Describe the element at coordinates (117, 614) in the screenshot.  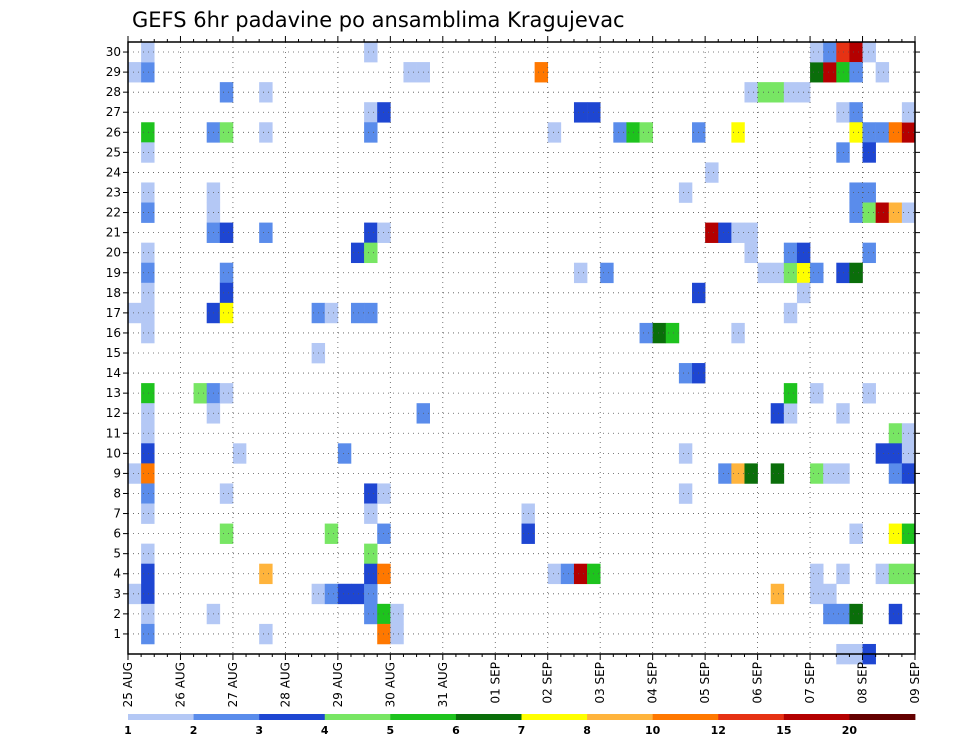
I see `y-tick-label: 2` at that location.